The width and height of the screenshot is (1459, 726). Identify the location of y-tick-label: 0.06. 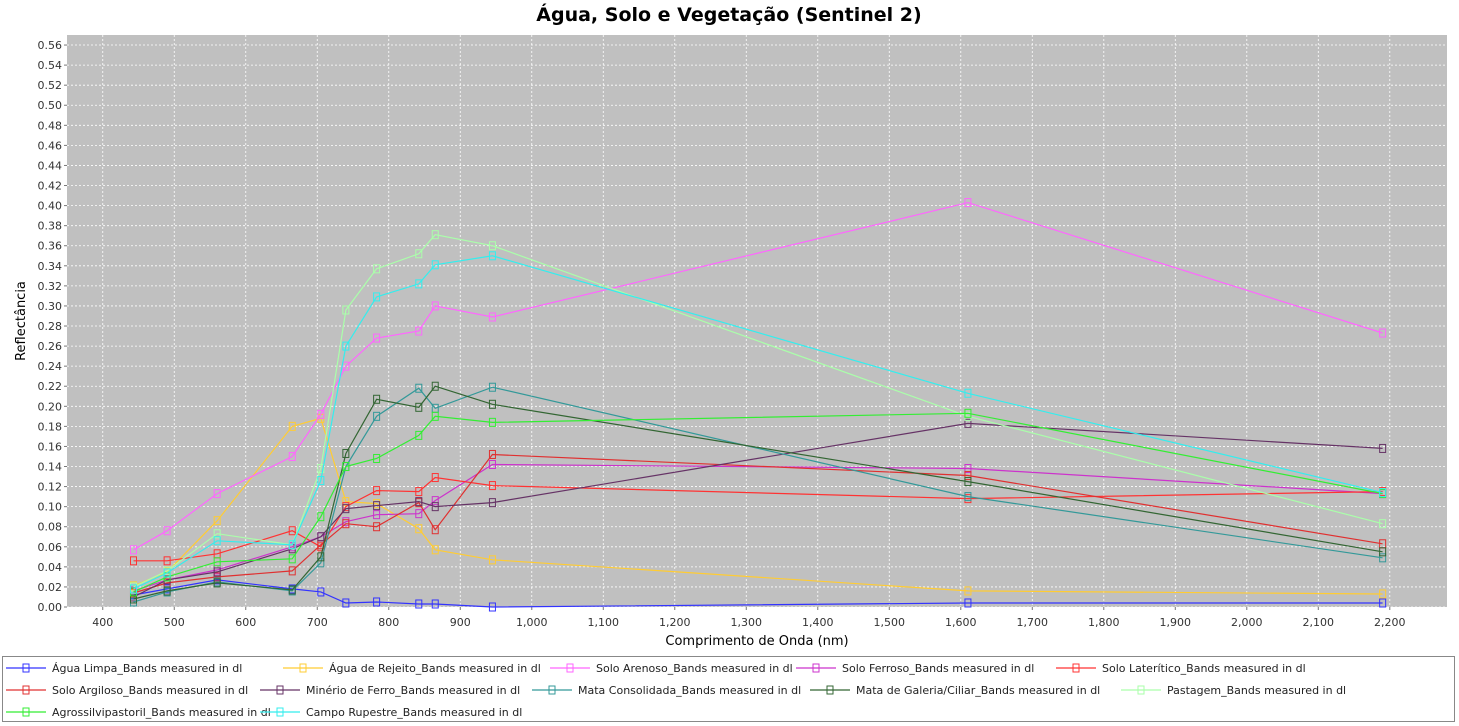
(50, 547).